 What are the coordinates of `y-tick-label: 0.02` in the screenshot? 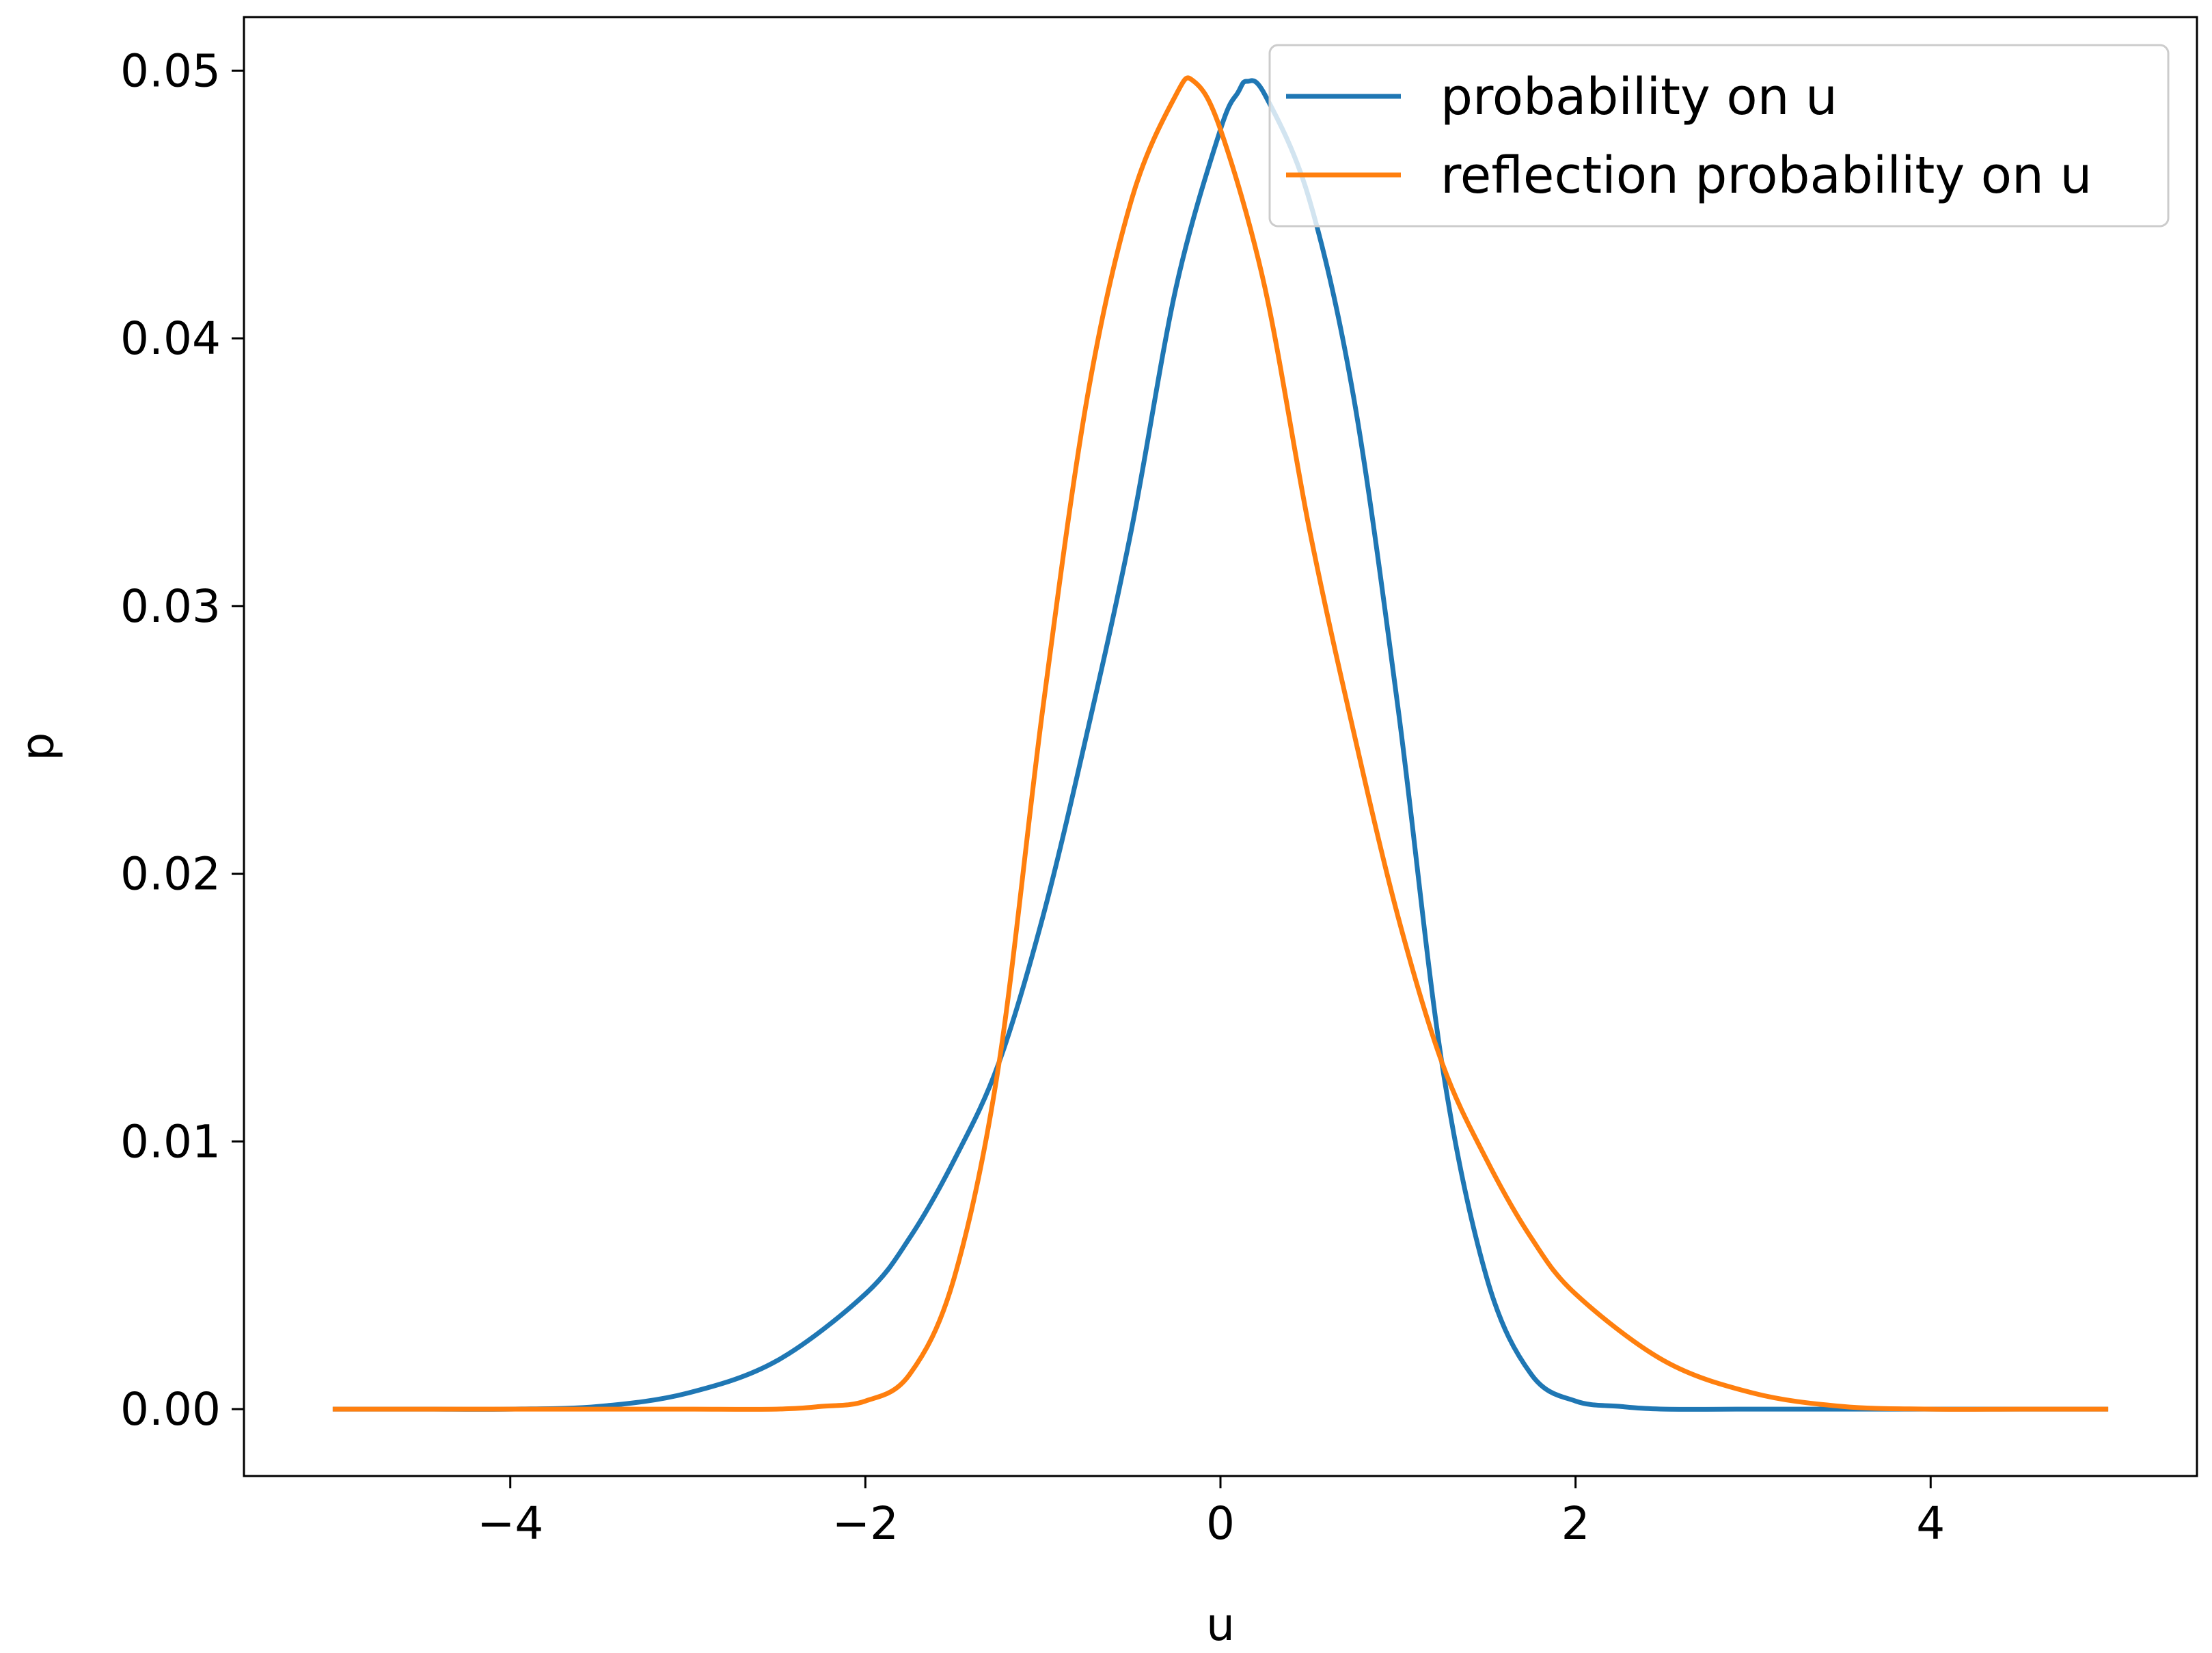 It's located at (170, 874).